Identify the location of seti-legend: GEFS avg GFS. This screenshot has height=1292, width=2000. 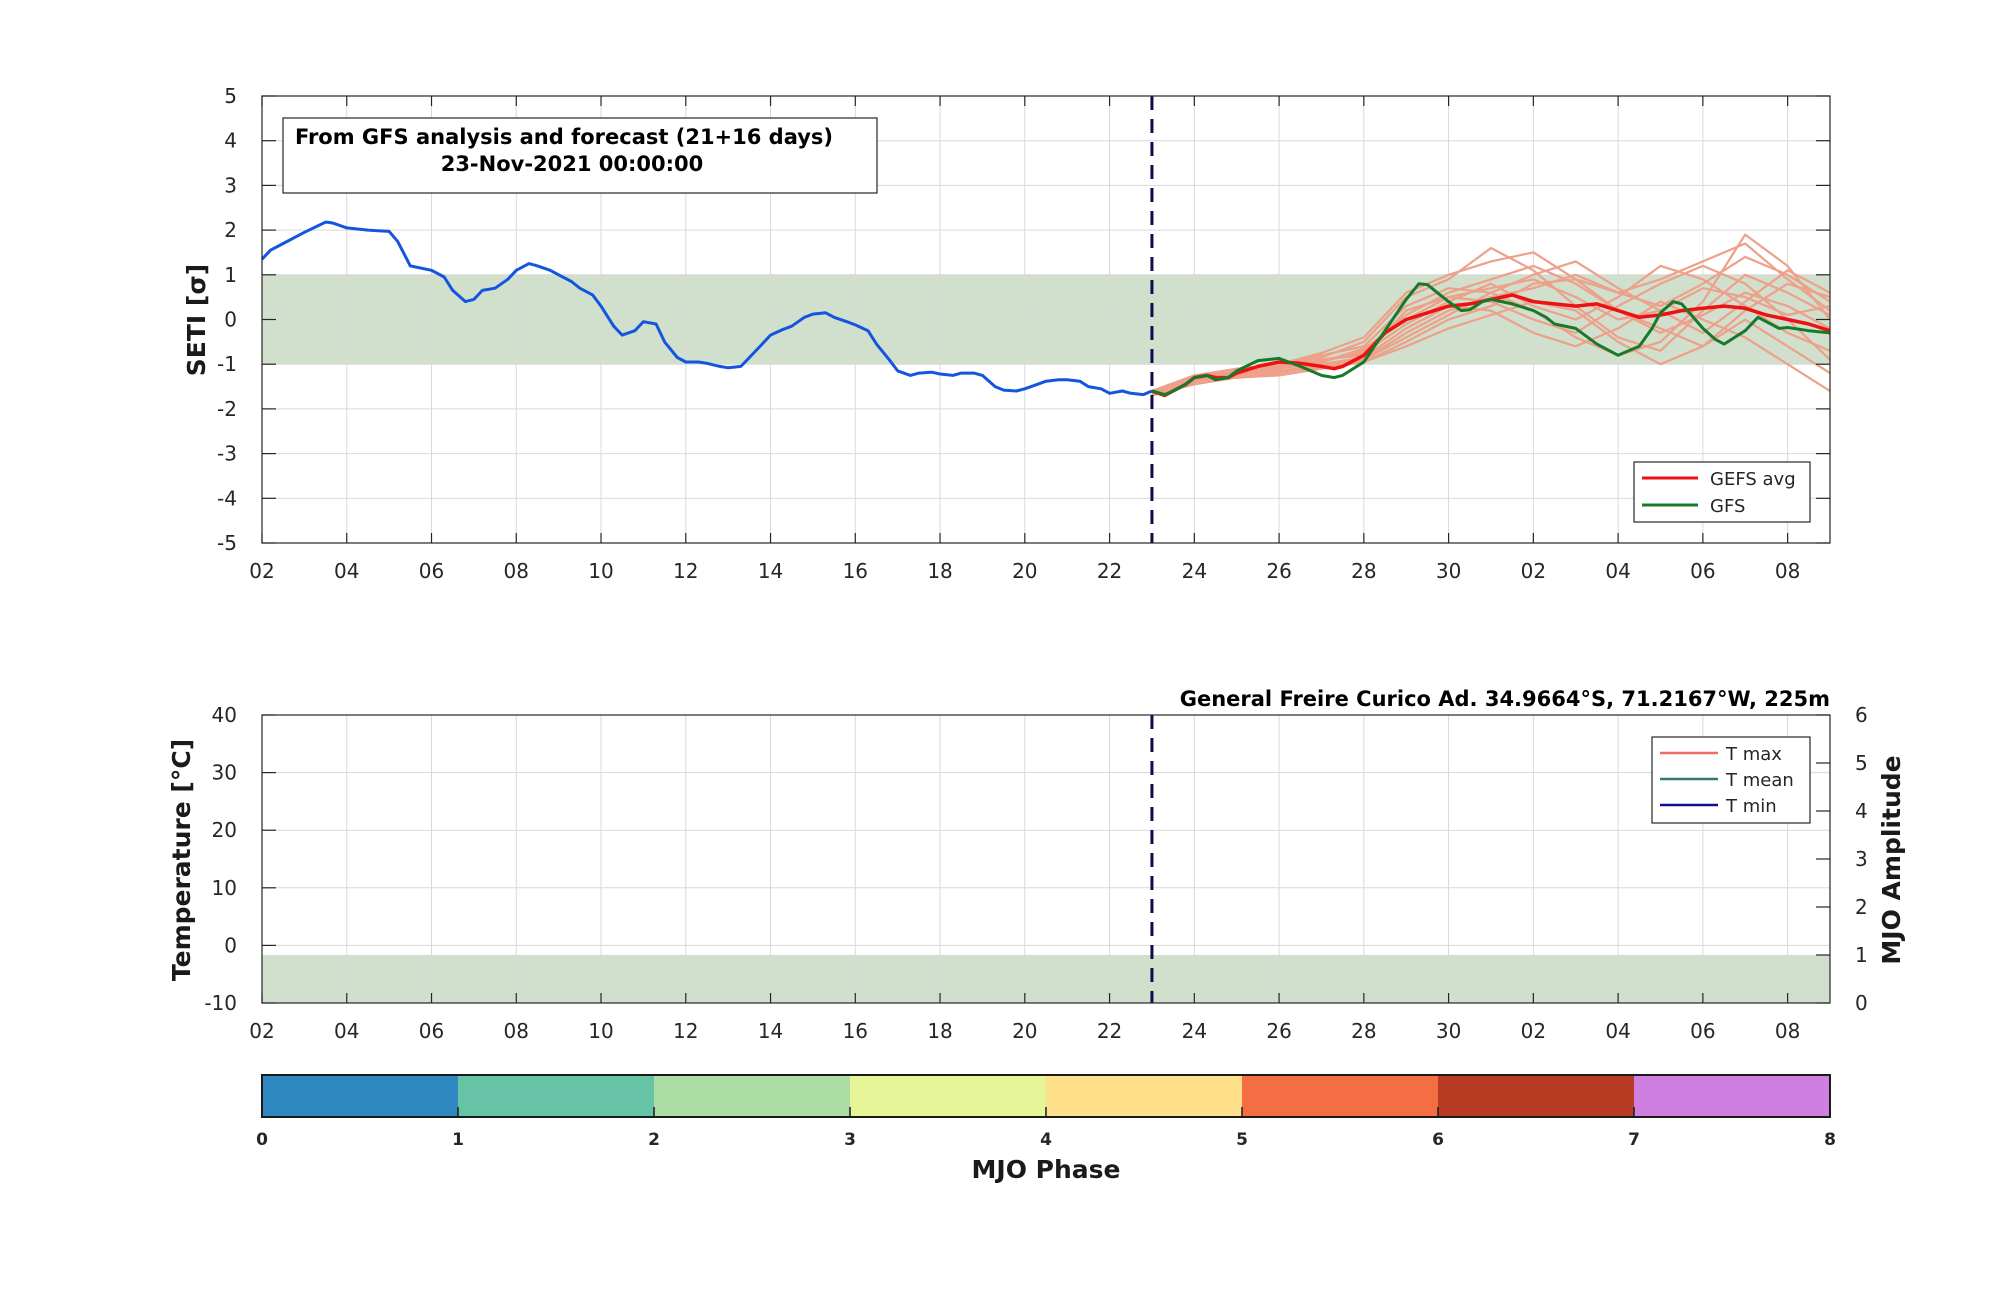
(1722, 492).